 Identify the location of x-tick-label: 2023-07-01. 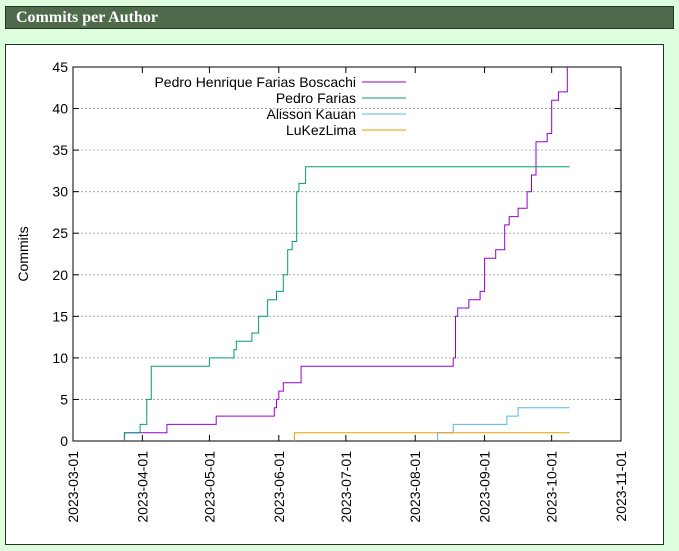
(346, 487).